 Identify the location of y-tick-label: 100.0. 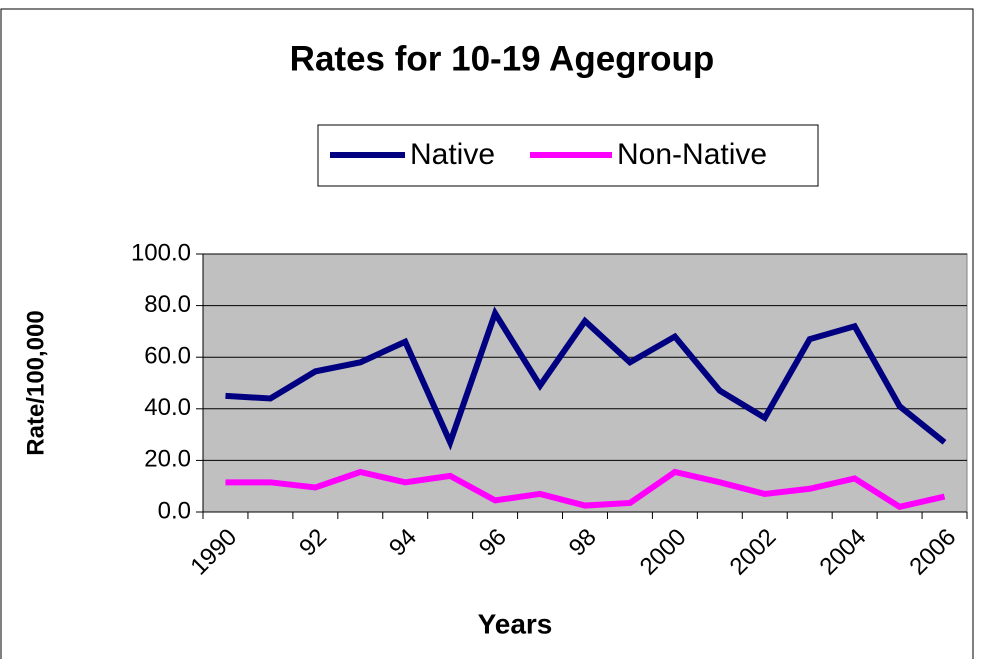
(161, 252).